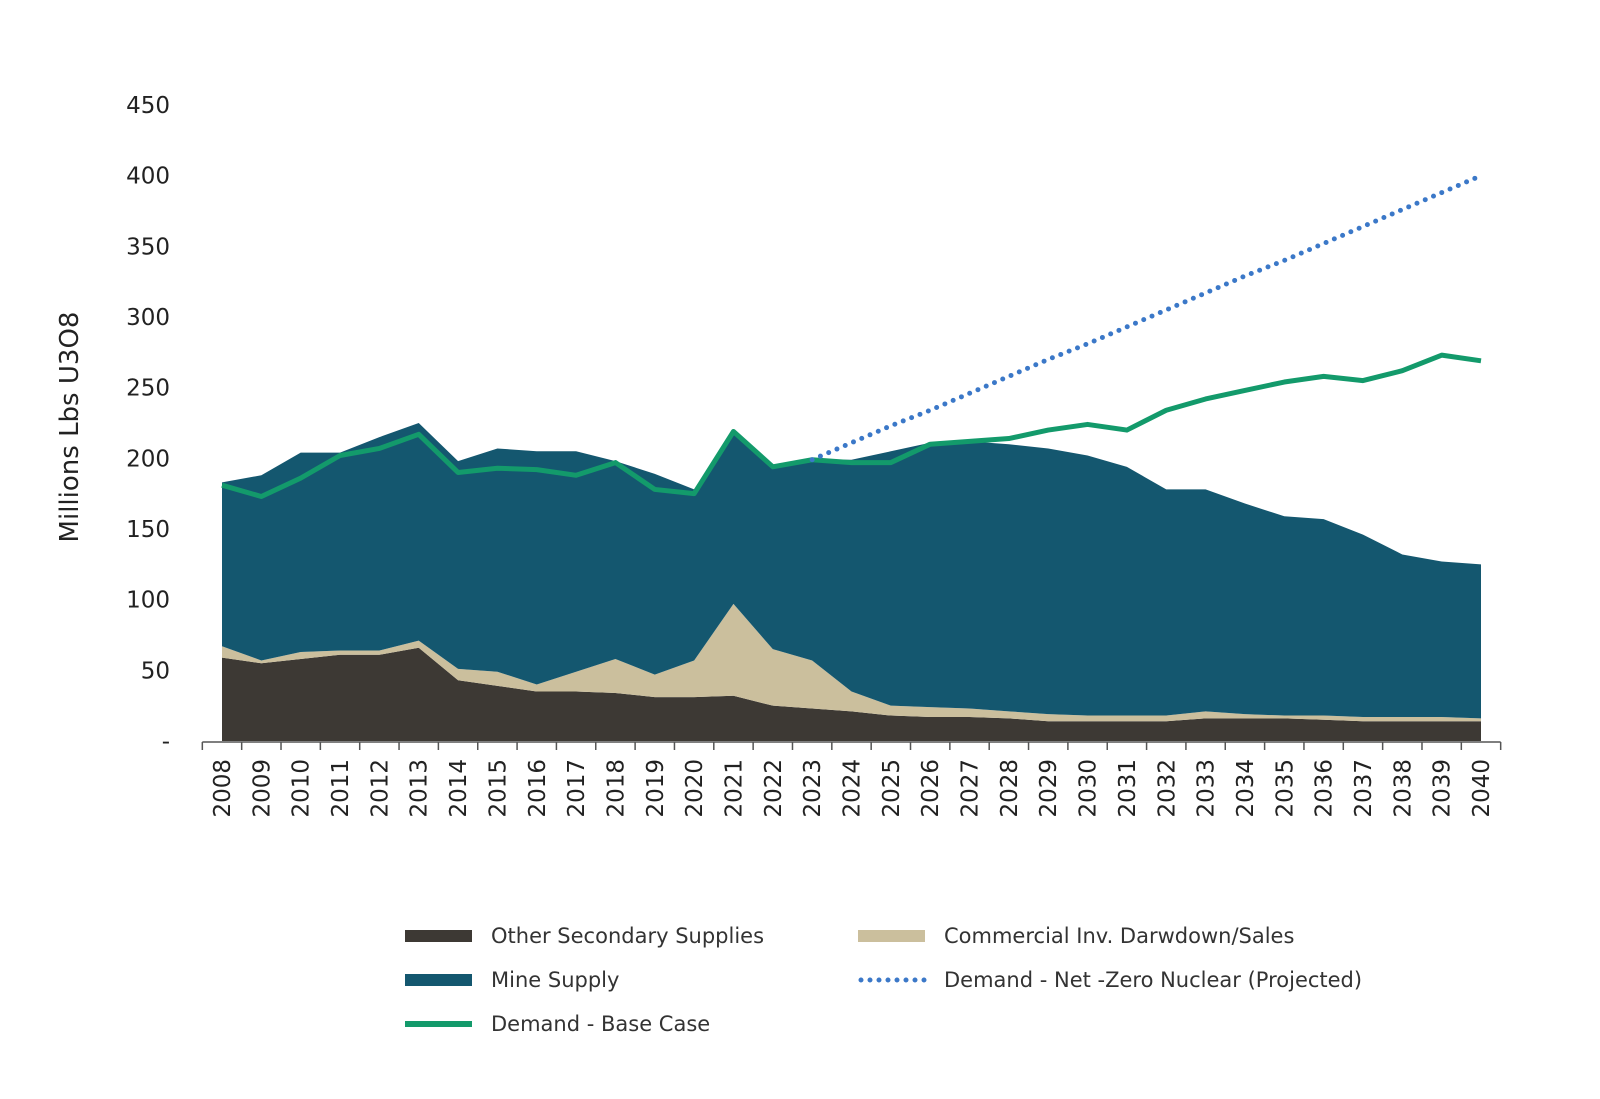 Image resolution: width=1600 pixels, height=1099 pixels. What do you see at coordinates (498, 788) in the screenshot?
I see `x-tick-label: 2015` at bounding box center [498, 788].